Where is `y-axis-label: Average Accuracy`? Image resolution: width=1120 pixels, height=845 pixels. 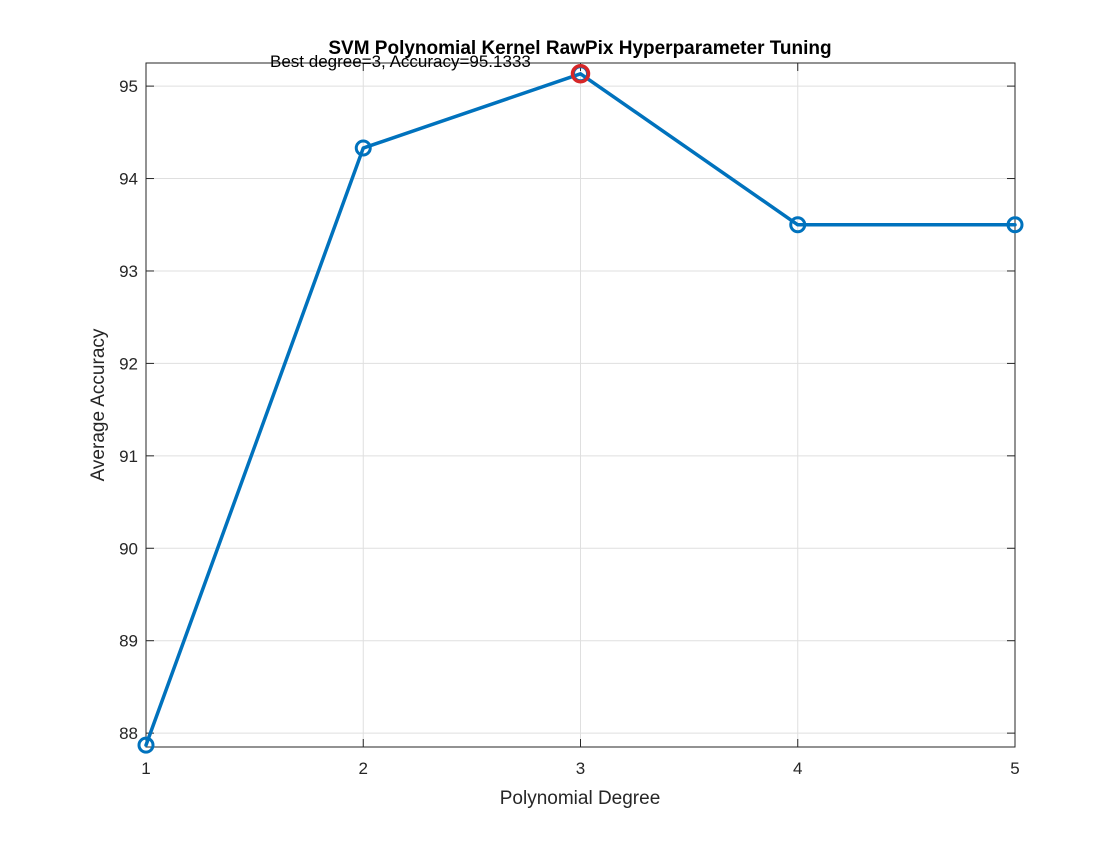 y-axis-label: Average Accuracy is located at coordinates (98, 404).